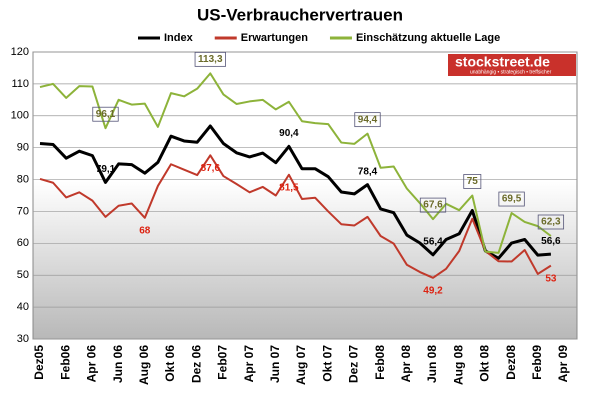 The width and height of the screenshot is (595, 406). Describe the element at coordinates (20, 84) in the screenshot. I see `y-tick-label: 110` at that location.